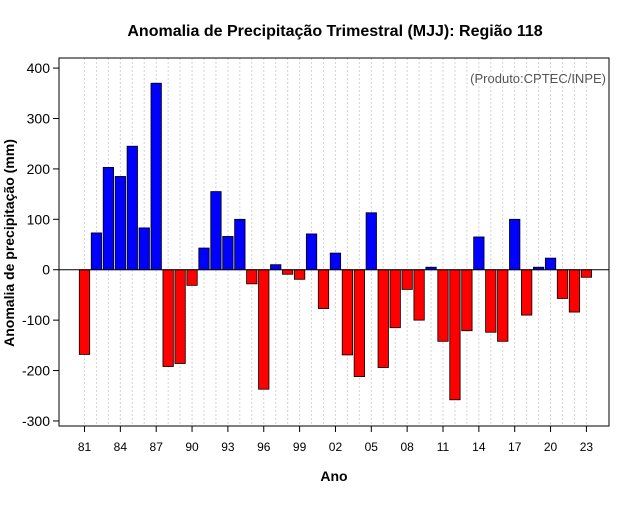 The image size is (640, 505). I want to click on bar-2001, so click(323, 289).